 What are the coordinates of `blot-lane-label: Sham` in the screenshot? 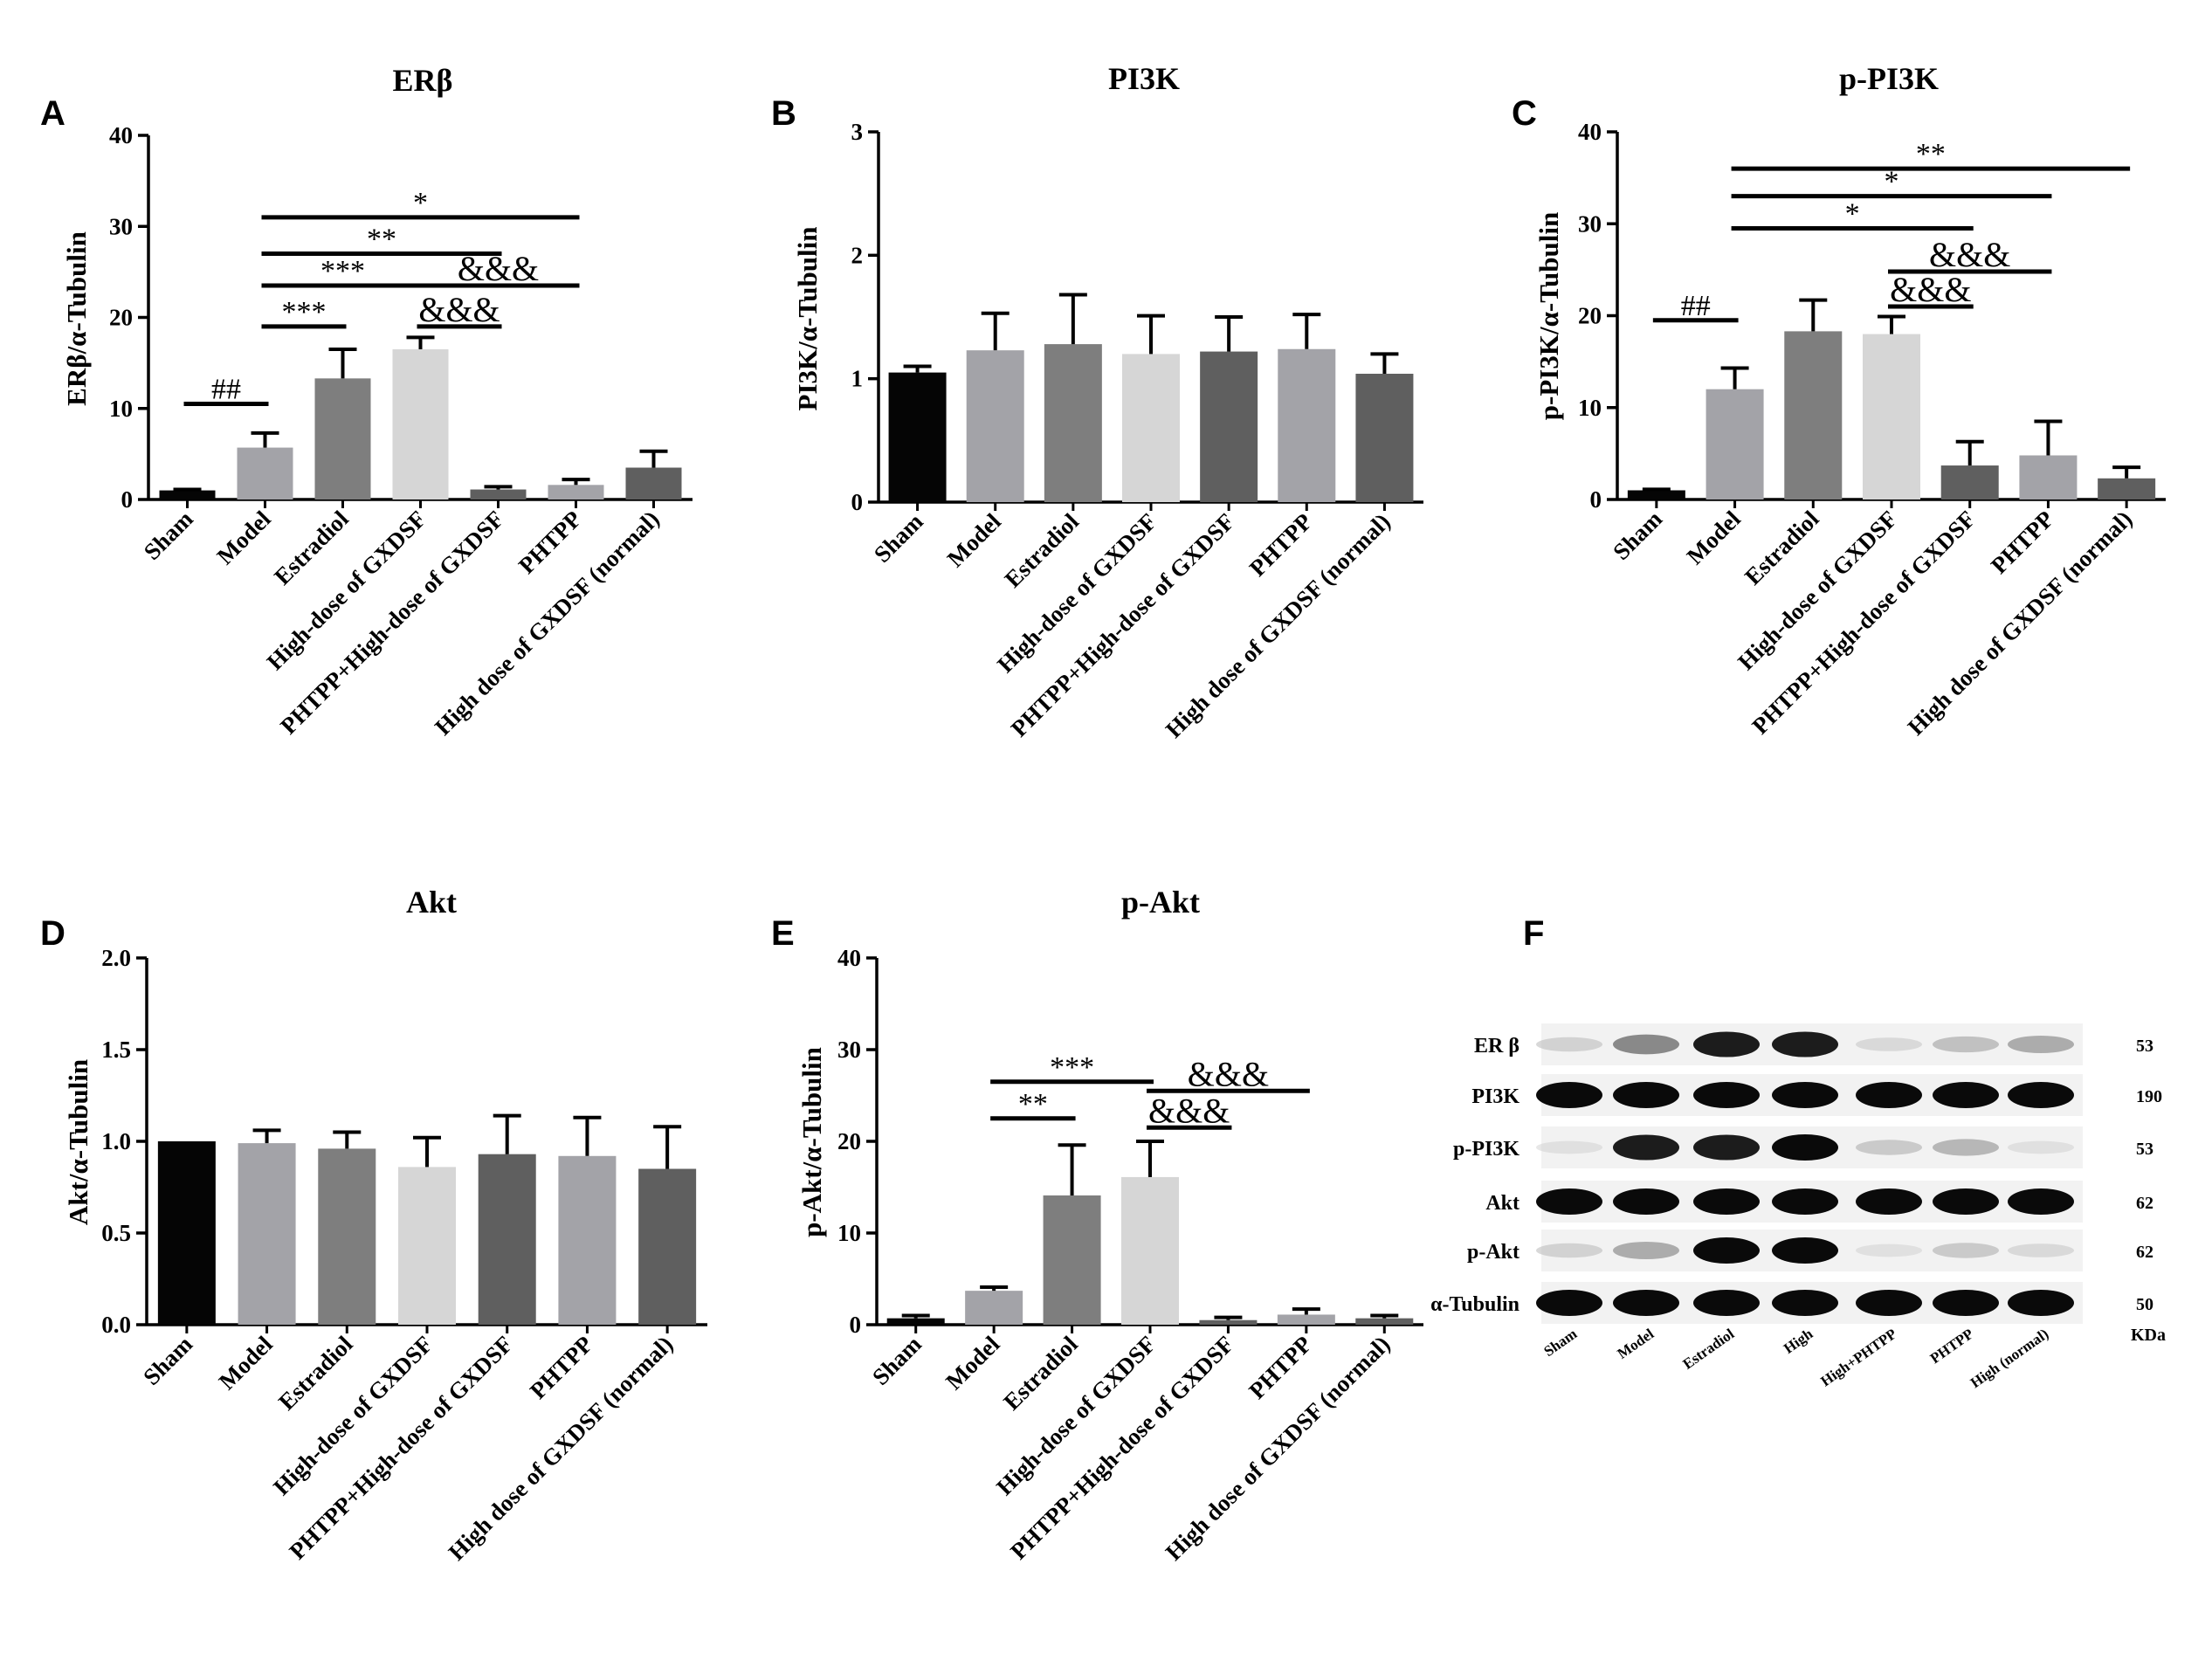 It's located at (1560, 1343).